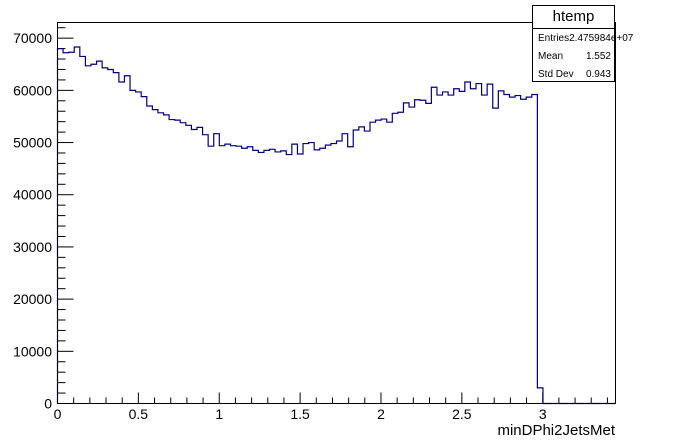 Image resolution: width=679 pixels, height=442 pixels. I want to click on stats-label: Mean, so click(551, 56).